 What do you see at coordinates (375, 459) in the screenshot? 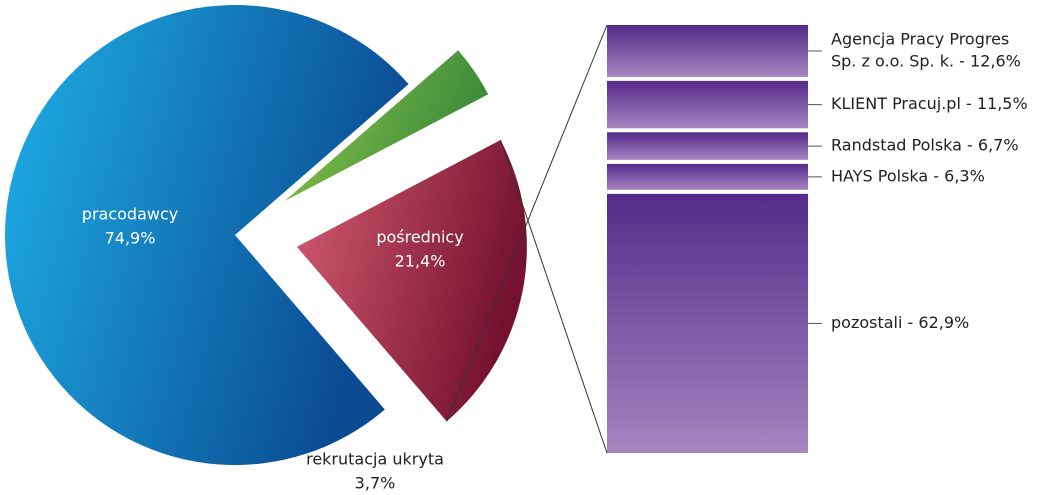
I see `slice-label: rekrutacja ukryta` at bounding box center [375, 459].